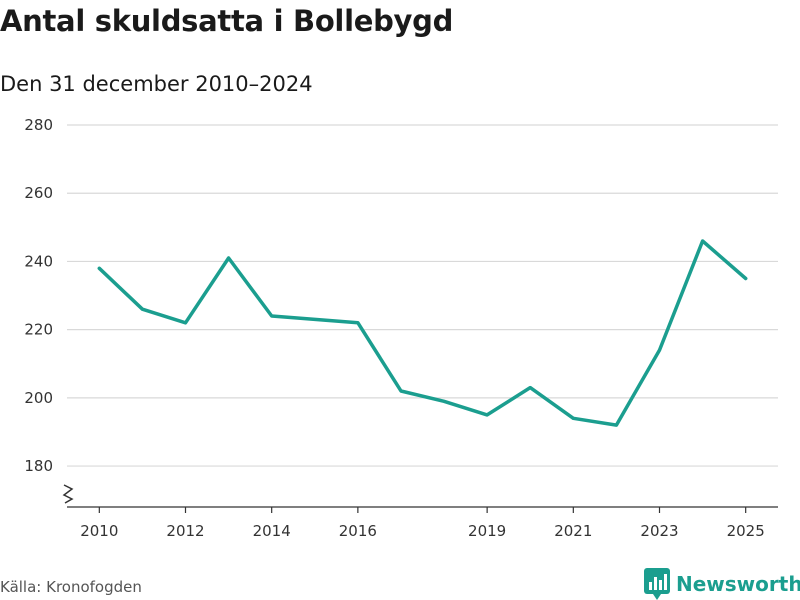 This screenshot has height=600, width=800. Describe the element at coordinates (487, 531) in the screenshot. I see `x-tick-label-2019: 2019` at that location.